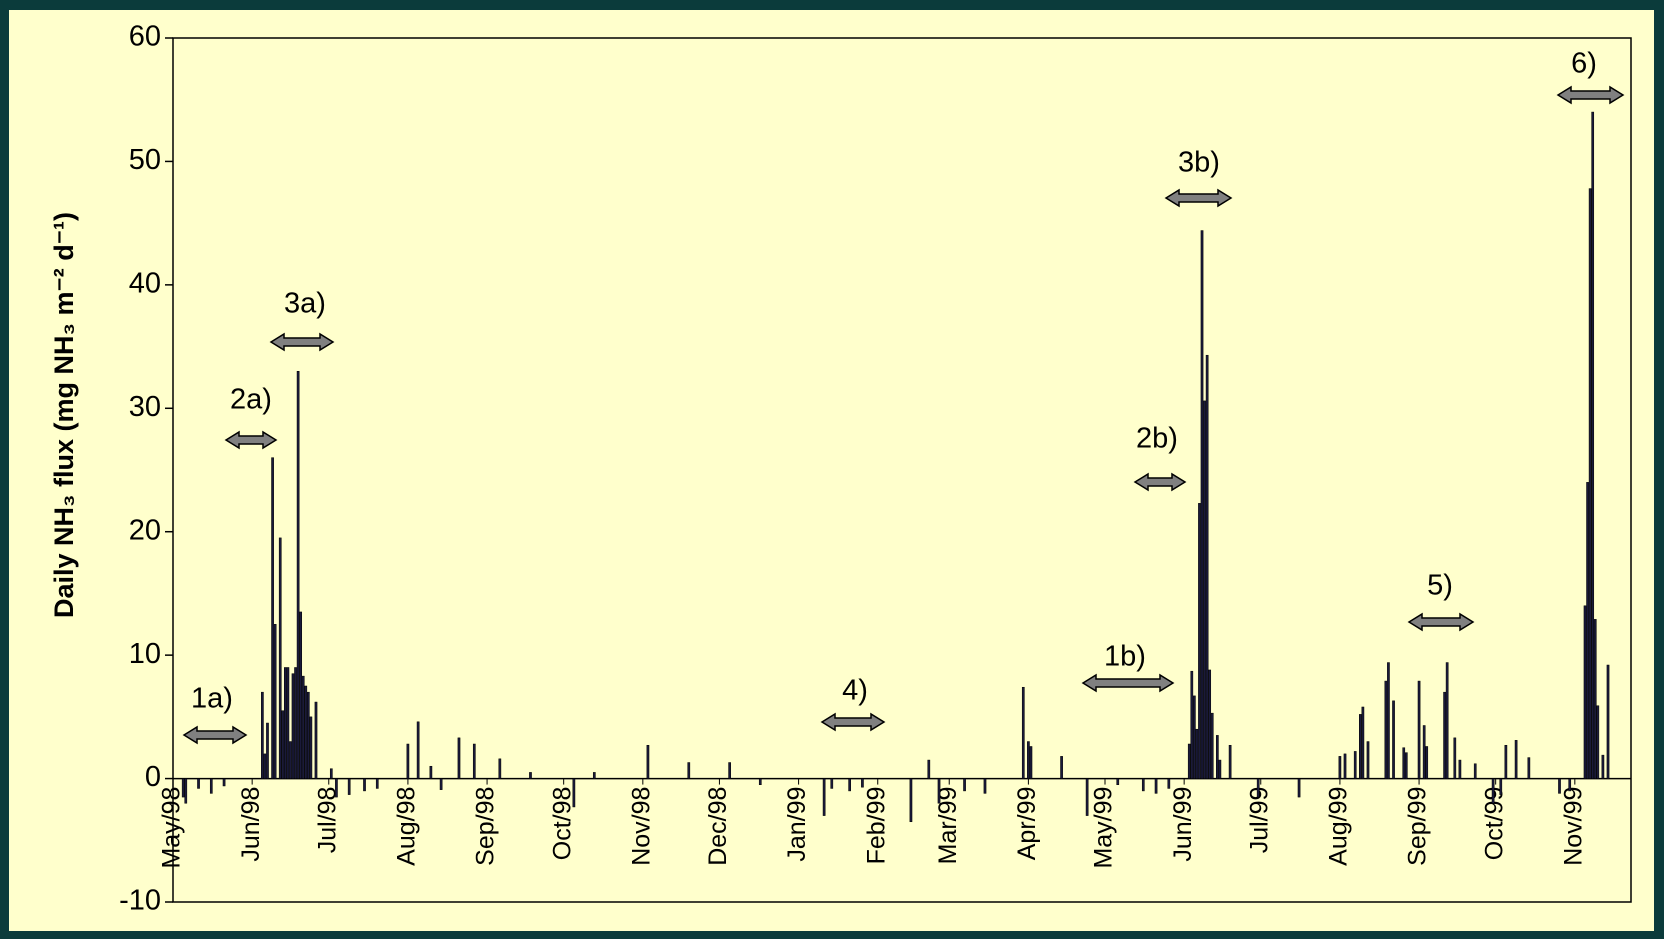 The image size is (1664, 939). Describe the element at coordinates (1104, 828) in the screenshot. I see `x-tick-label: May/99` at that location.